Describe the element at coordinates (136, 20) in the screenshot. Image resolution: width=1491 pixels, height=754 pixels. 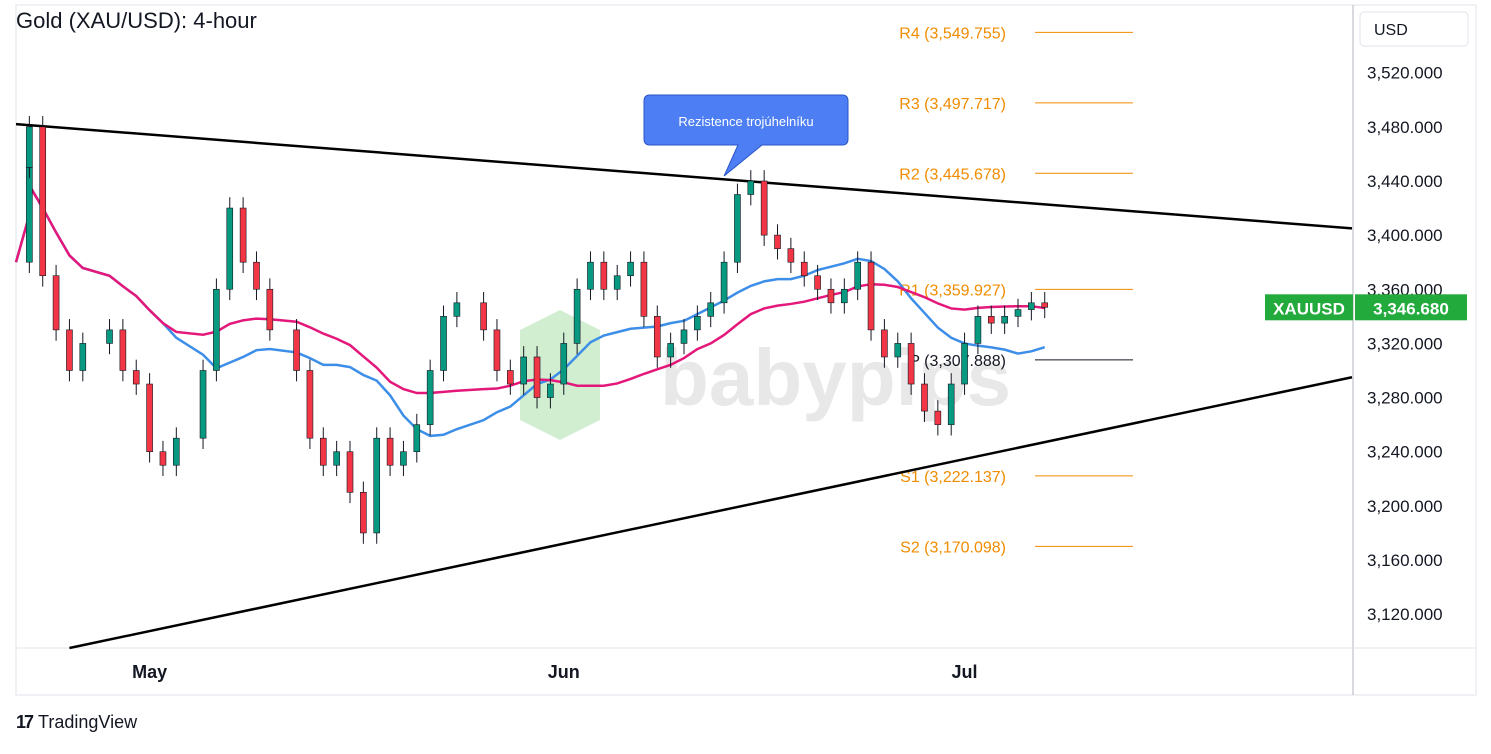
I see `chart-title: Gold (XAU/USD): 4-hour` at that location.